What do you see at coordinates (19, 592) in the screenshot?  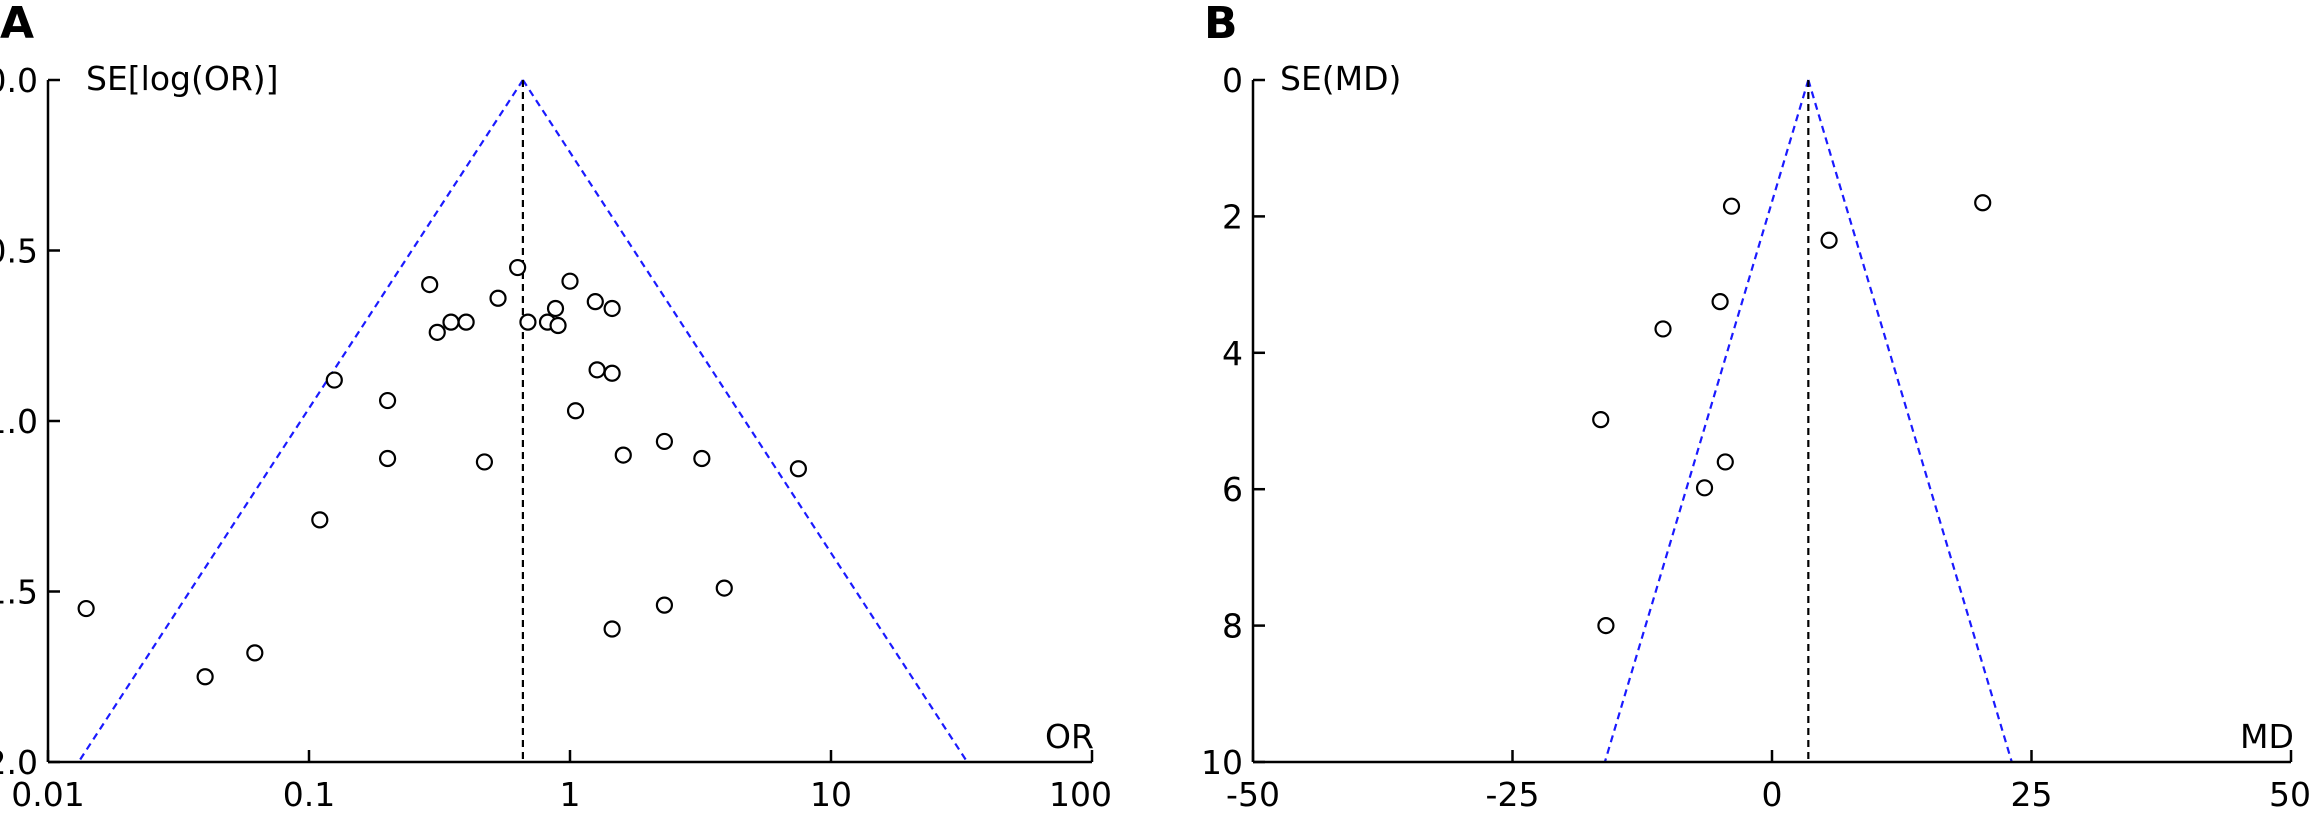 I see `y-tick-label: 1.5` at bounding box center [19, 592].